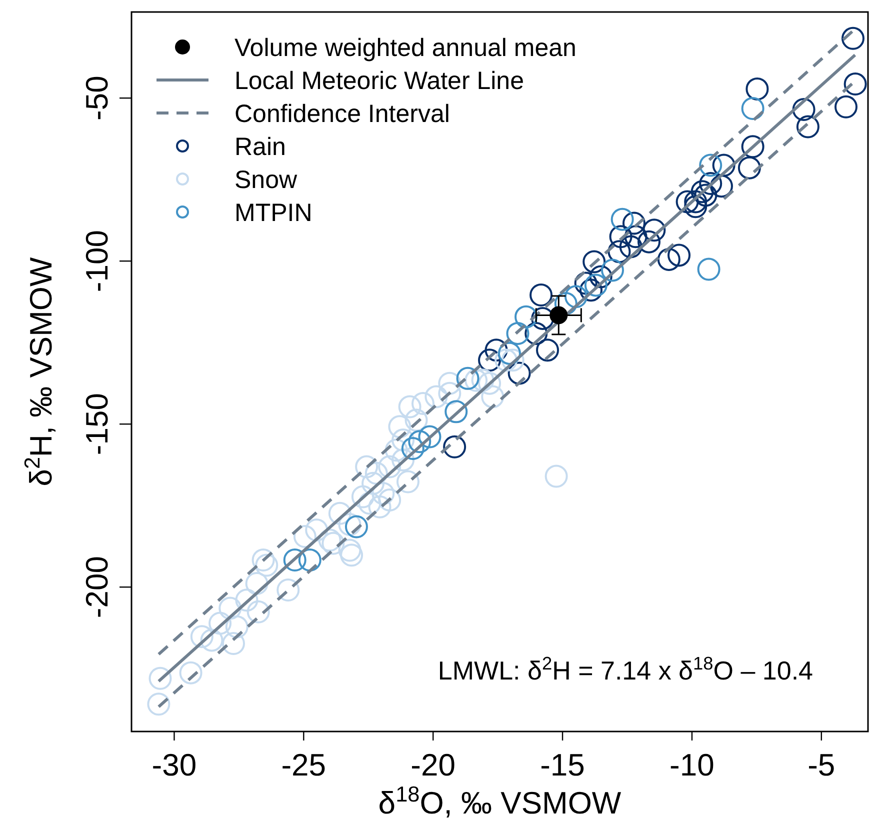 Image resolution: width=876 pixels, height=826 pixels. Describe the element at coordinates (266, 180) in the screenshot. I see `legend-label: Snow` at that location.